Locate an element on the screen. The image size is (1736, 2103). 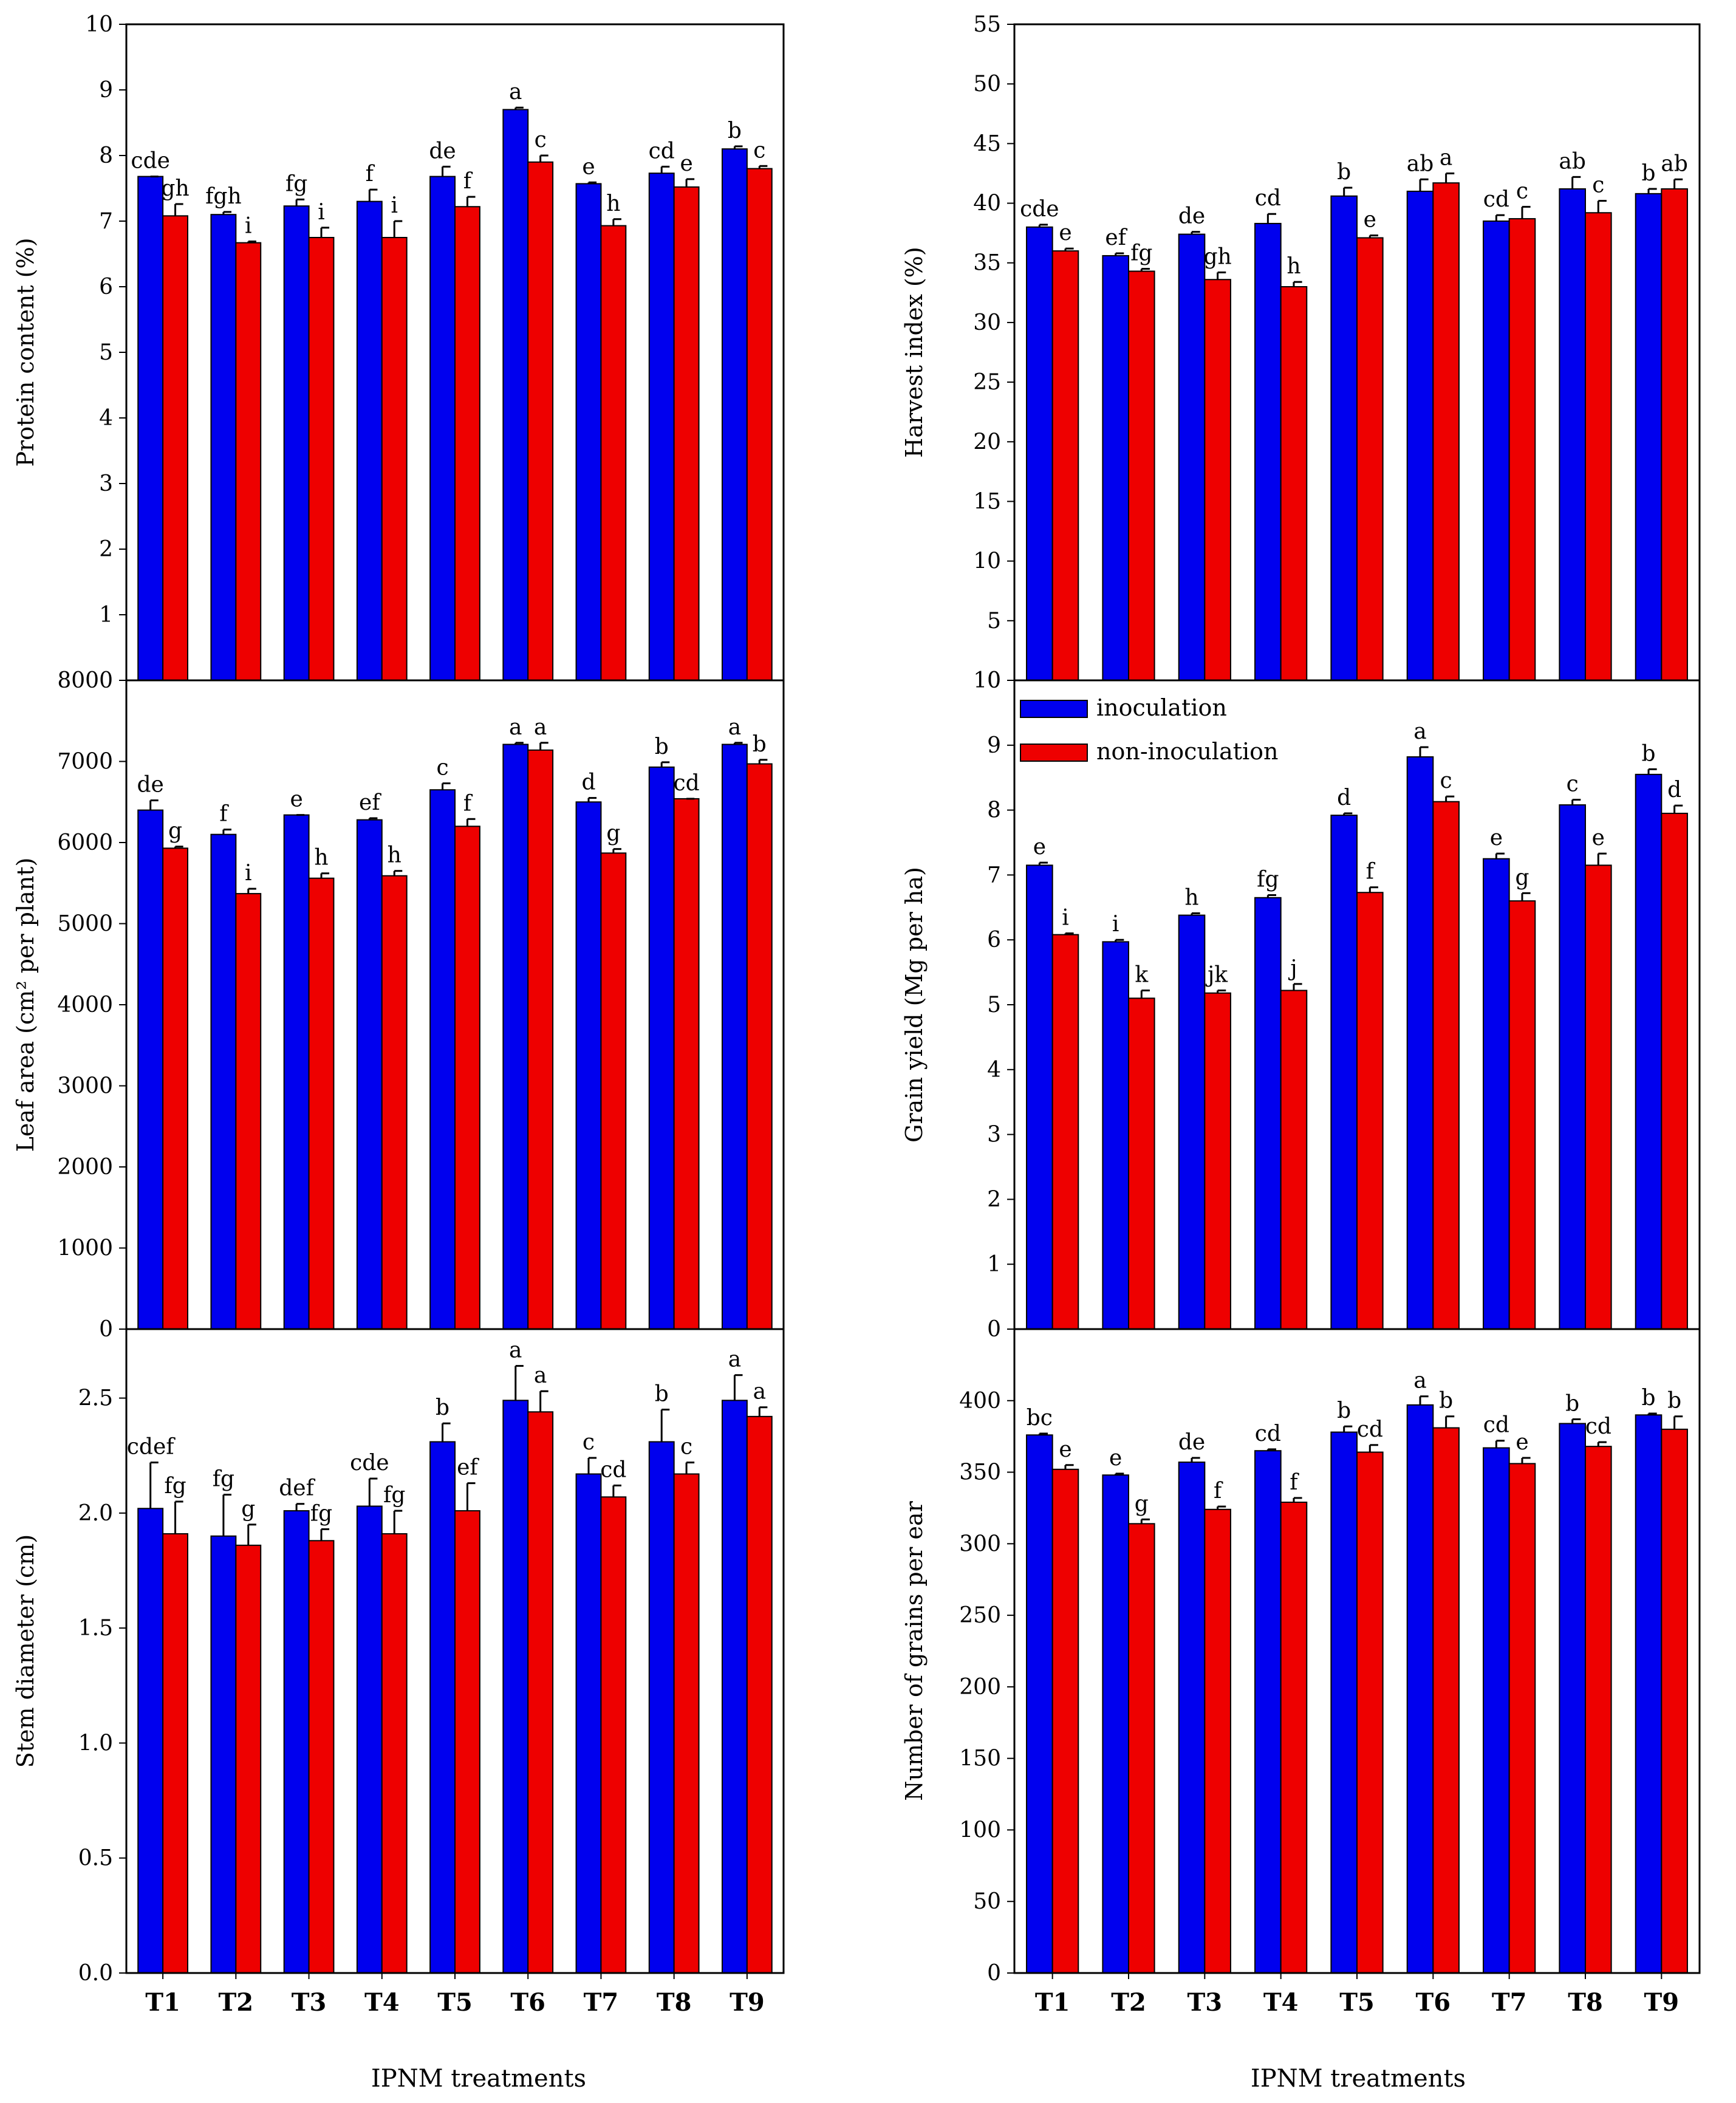
y-tick-label: 400 is located at coordinates (980, 1401).